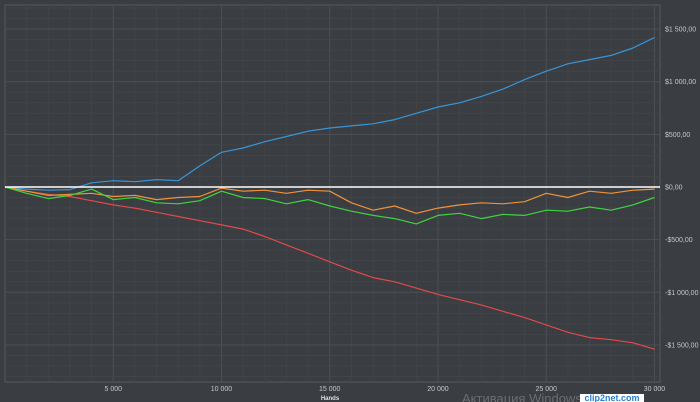  I want to click on x-tick-label: 5 000, so click(113, 389).